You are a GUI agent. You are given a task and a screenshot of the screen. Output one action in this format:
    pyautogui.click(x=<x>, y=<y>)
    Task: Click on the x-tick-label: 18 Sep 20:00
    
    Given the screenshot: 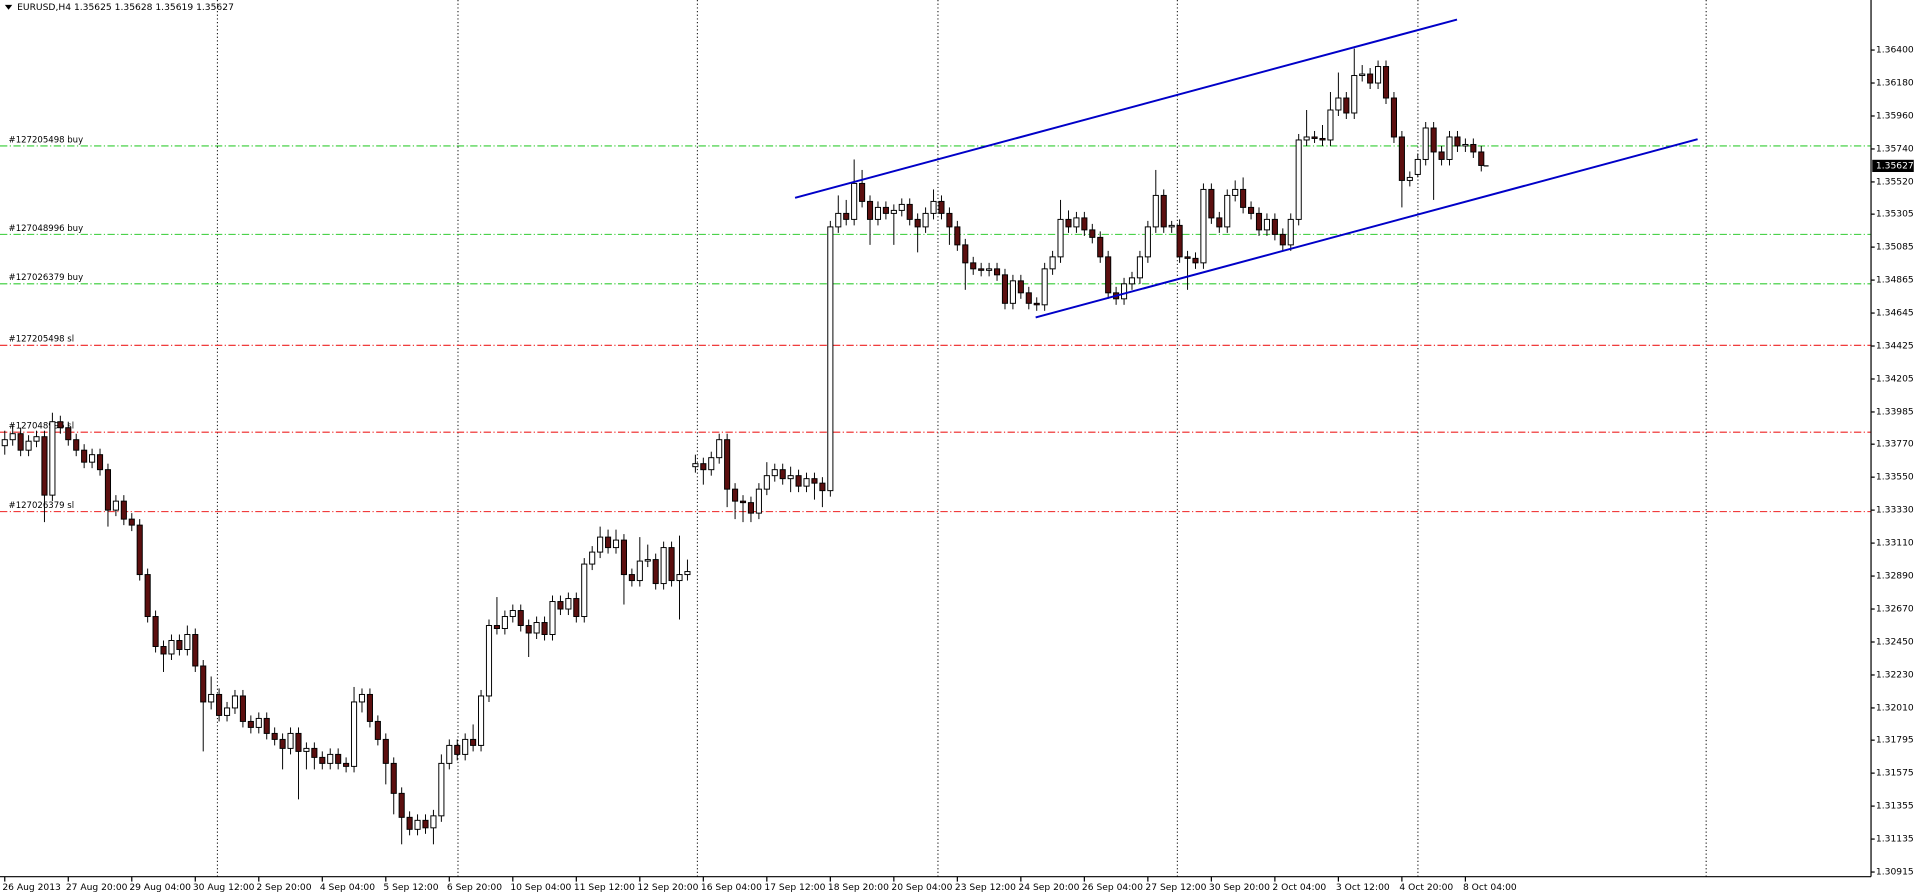 What is the action you would take?
    pyautogui.click(x=858, y=888)
    